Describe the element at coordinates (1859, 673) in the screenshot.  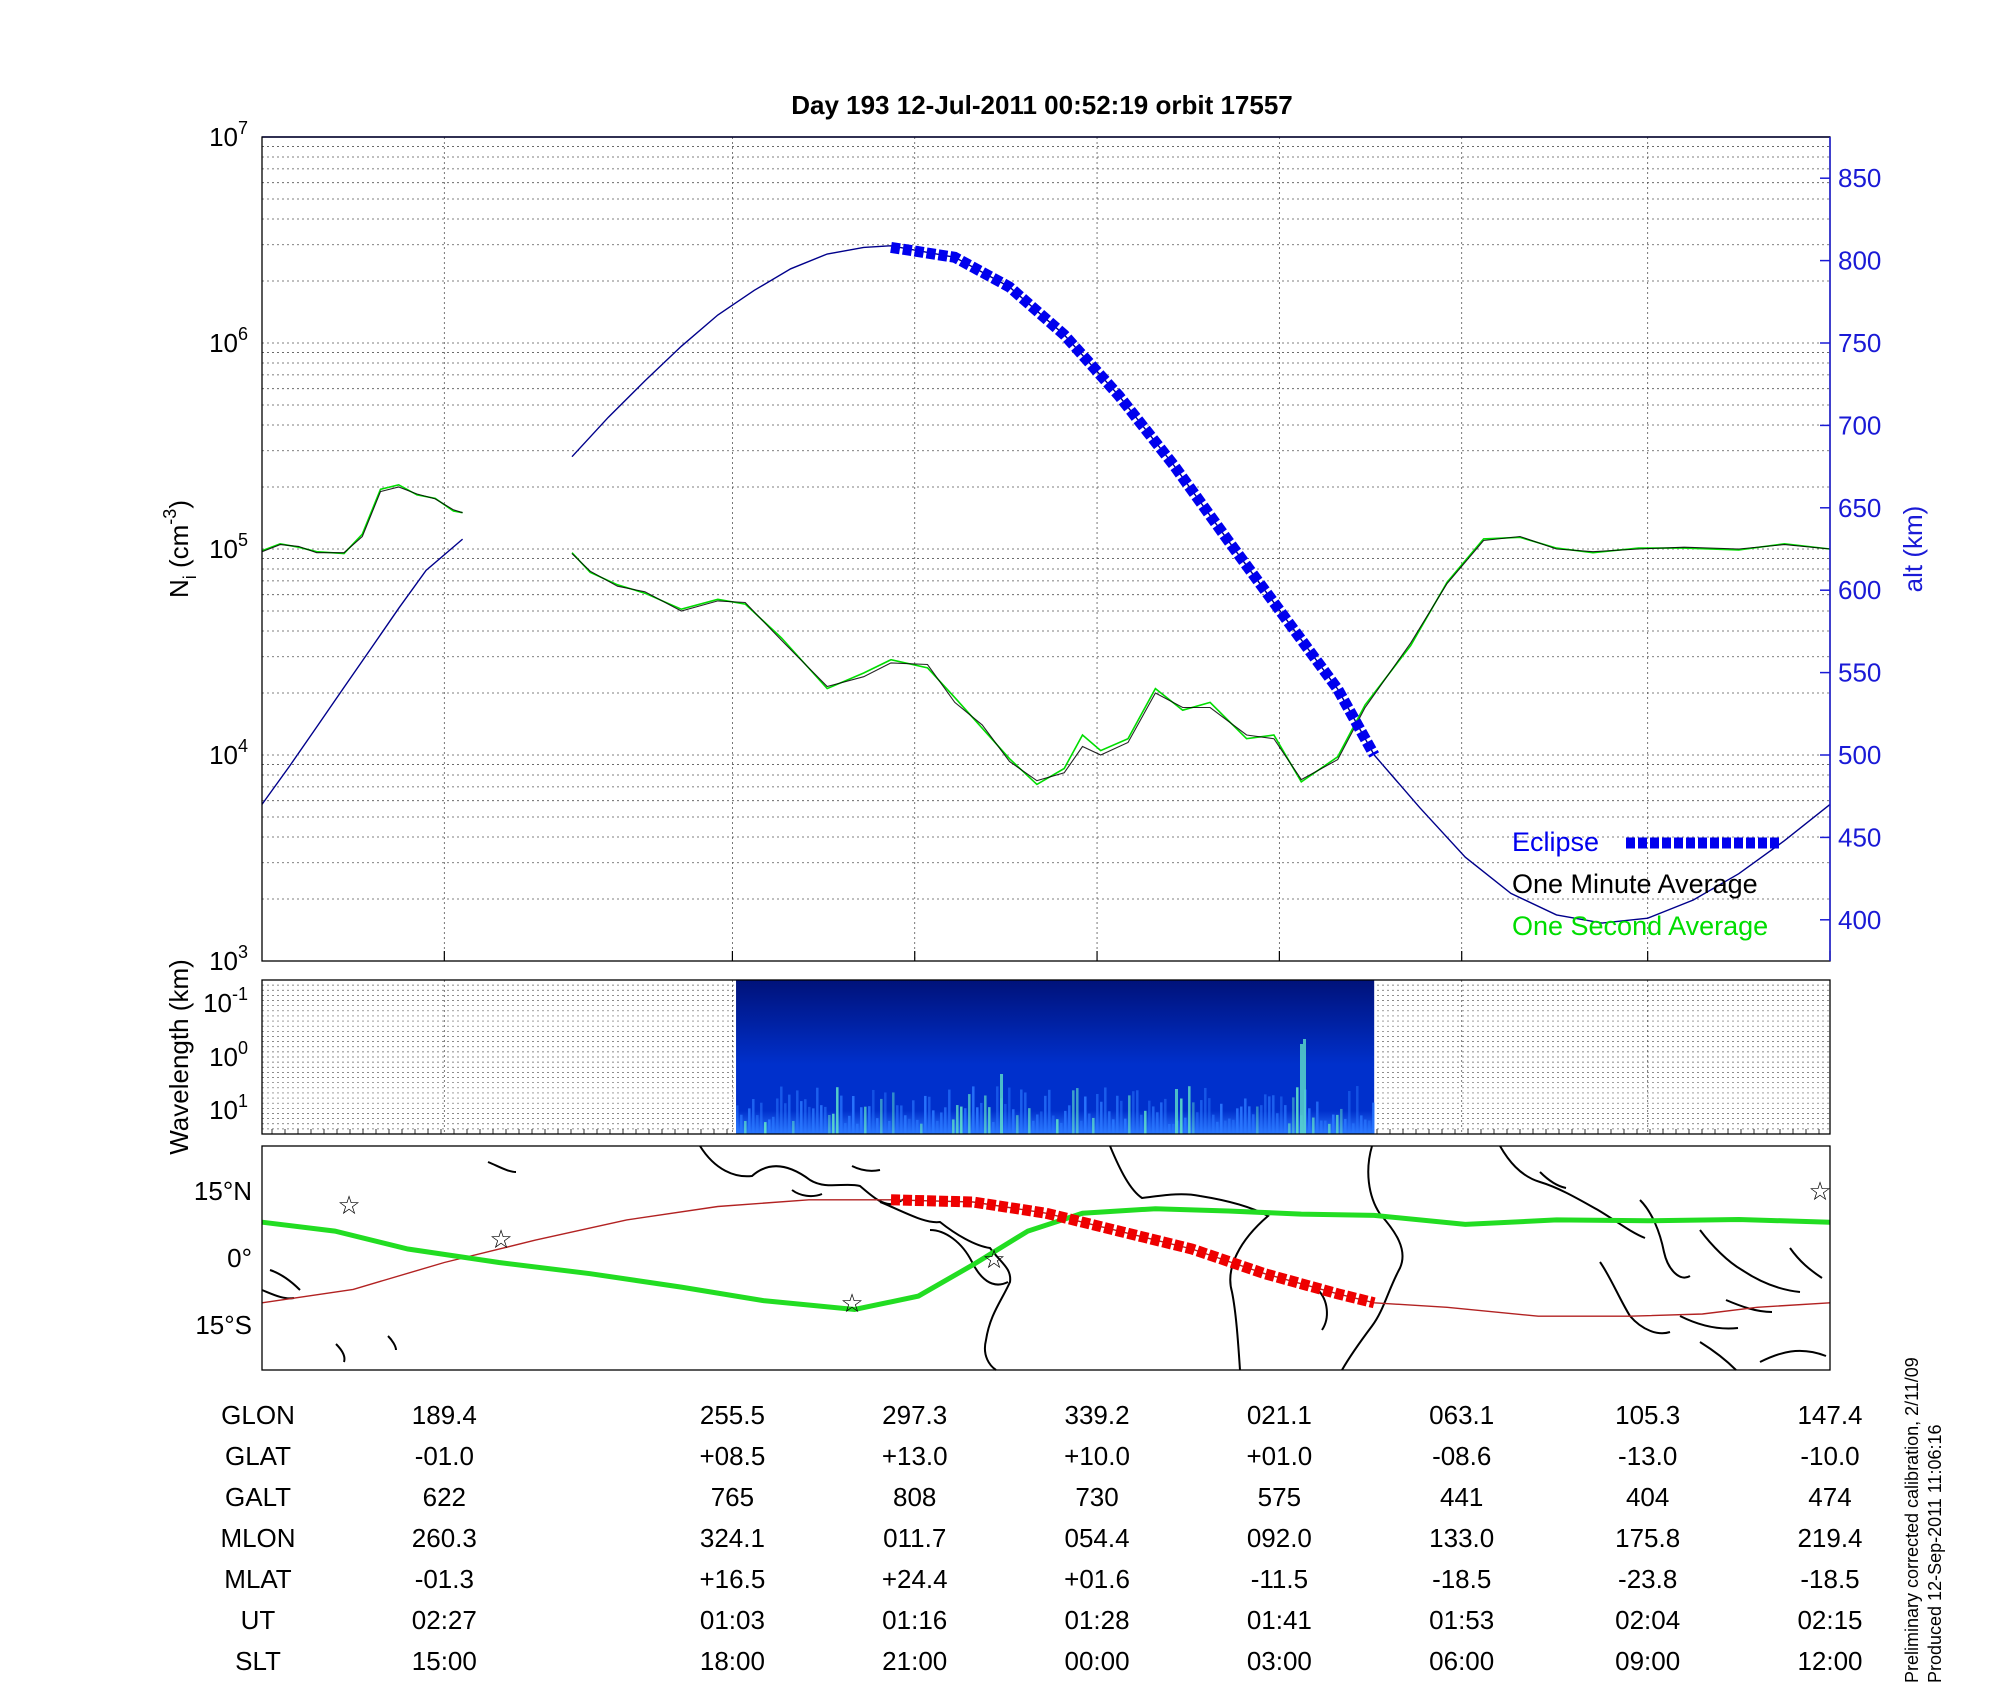
I see `y2-tick-label: 550` at that location.